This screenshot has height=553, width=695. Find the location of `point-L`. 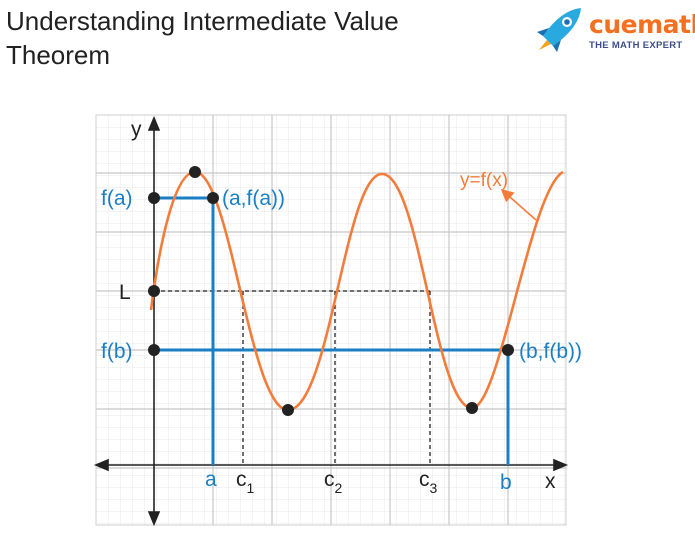

point-L is located at coordinates (154, 291).